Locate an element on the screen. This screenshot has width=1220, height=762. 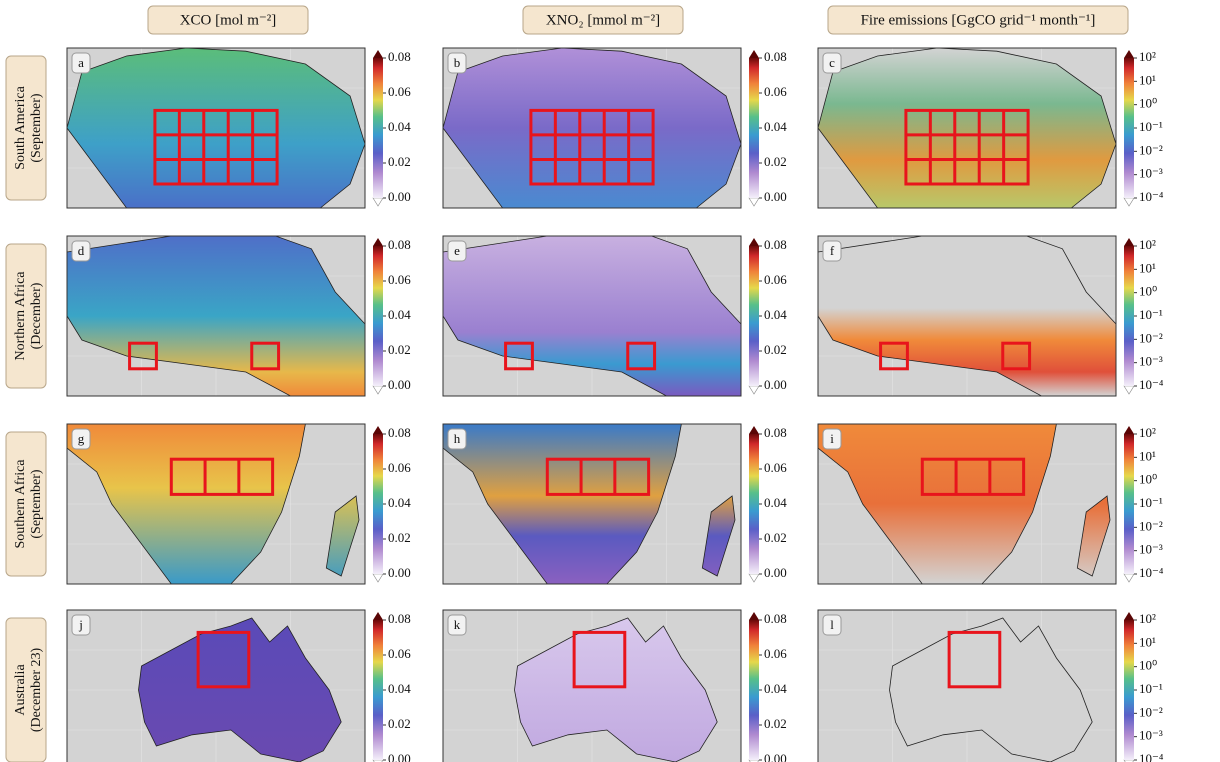
panel-letter: l is located at coordinates (832, 624).